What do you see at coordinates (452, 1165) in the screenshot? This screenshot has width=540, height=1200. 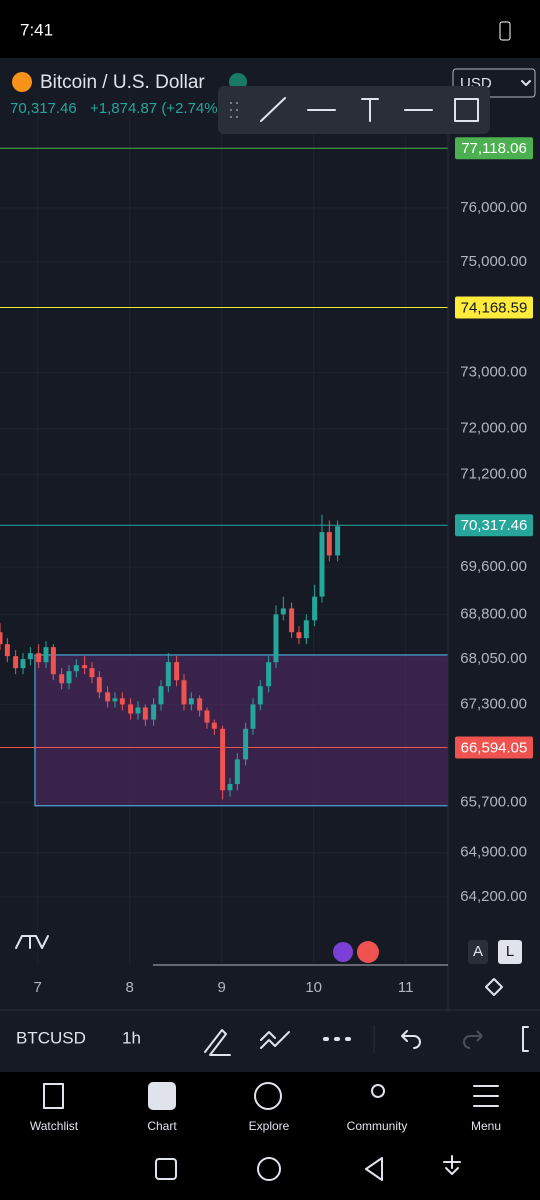 I see `system-nav-toggle` at bounding box center [452, 1165].